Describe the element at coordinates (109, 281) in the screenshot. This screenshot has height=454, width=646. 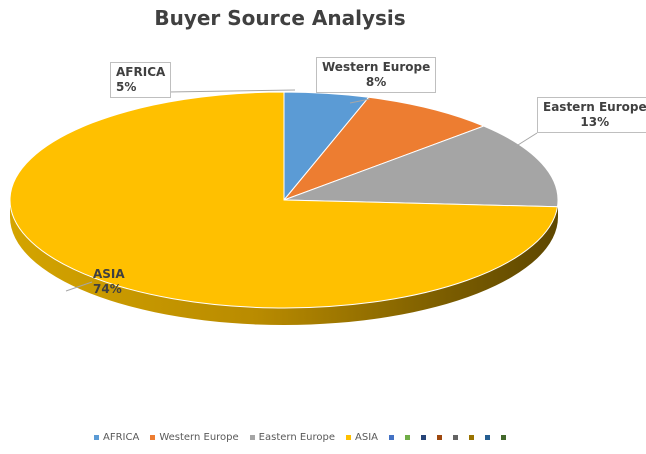
I see `data-label-asia: ASIA 74%` at that location.